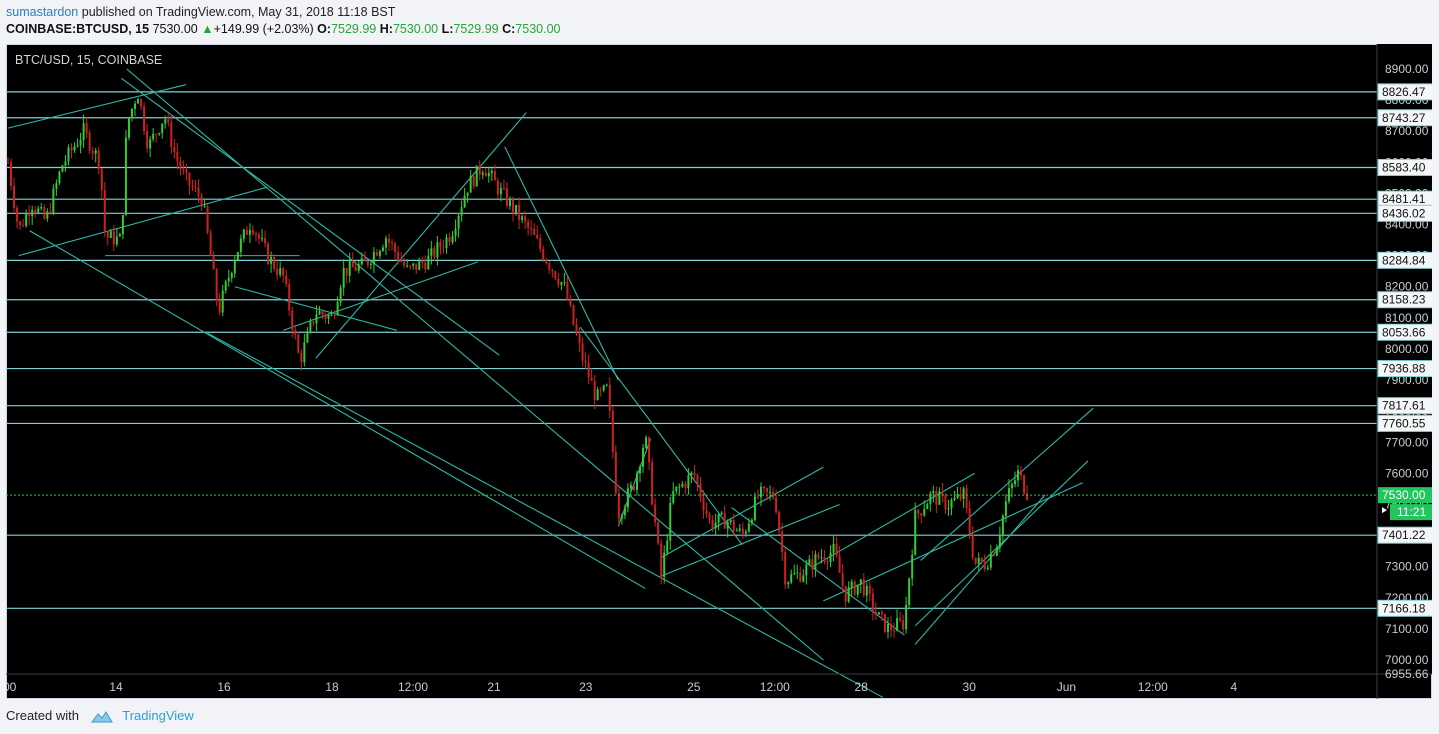  What do you see at coordinates (1407, 629) in the screenshot?
I see `y-tick-label: 7100.00` at bounding box center [1407, 629].